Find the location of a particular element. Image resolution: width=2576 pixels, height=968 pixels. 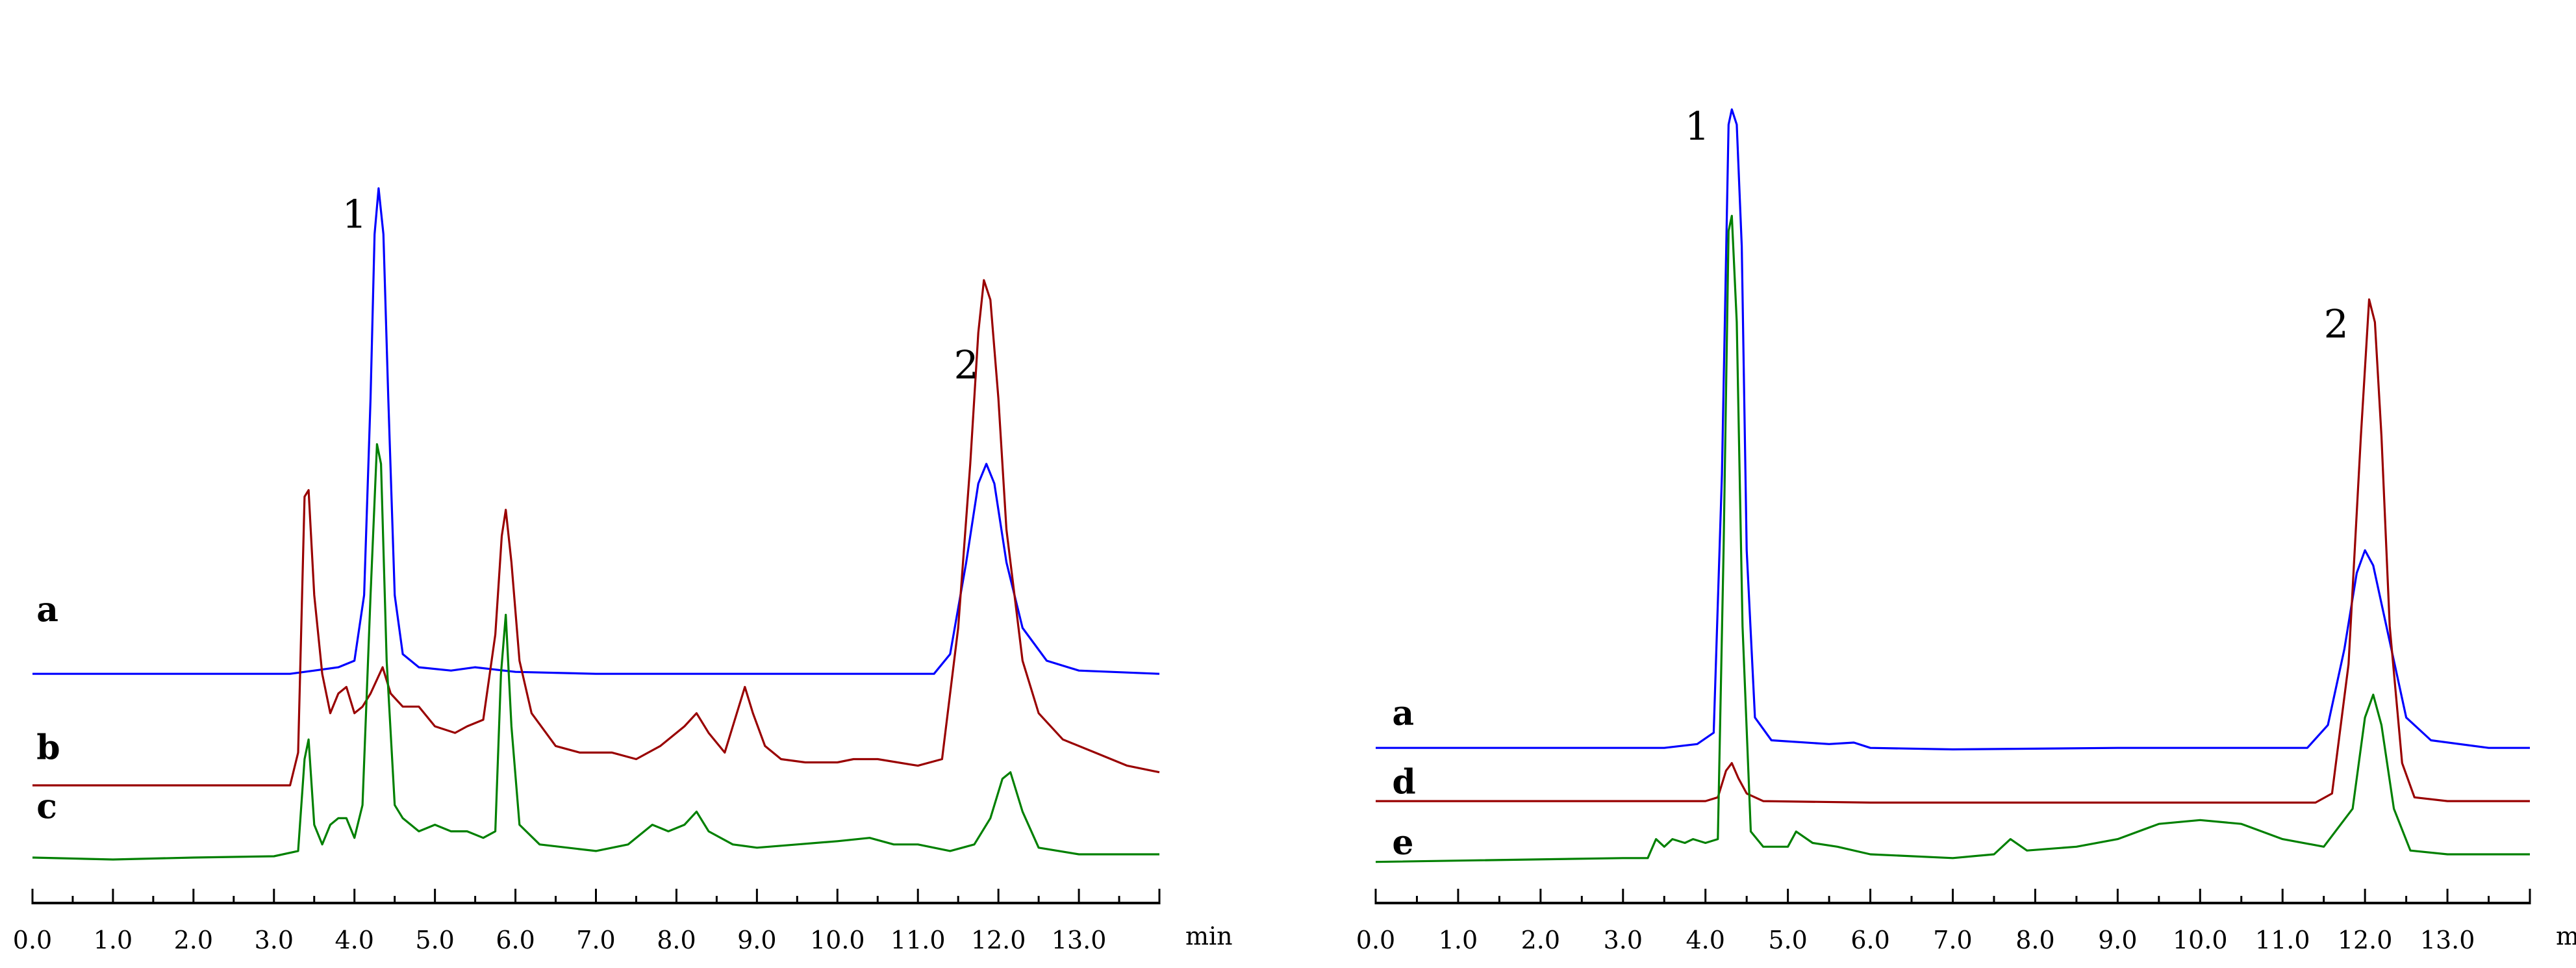

x-tick-label-right: 2.0 is located at coordinates (1541, 940).